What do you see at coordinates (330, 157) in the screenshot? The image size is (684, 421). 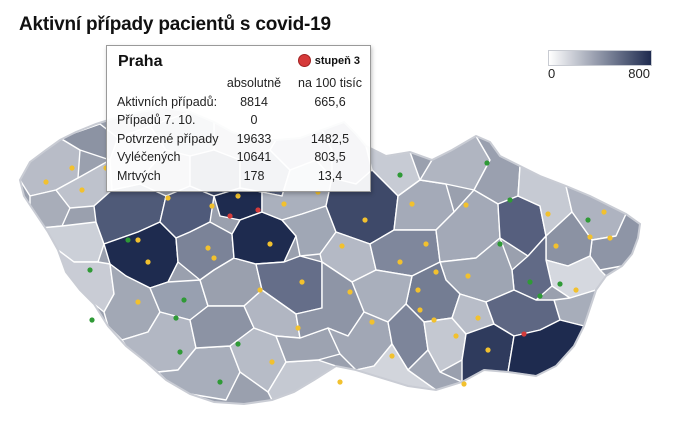 I see `row-per100k: 803,5` at bounding box center [330, 157].